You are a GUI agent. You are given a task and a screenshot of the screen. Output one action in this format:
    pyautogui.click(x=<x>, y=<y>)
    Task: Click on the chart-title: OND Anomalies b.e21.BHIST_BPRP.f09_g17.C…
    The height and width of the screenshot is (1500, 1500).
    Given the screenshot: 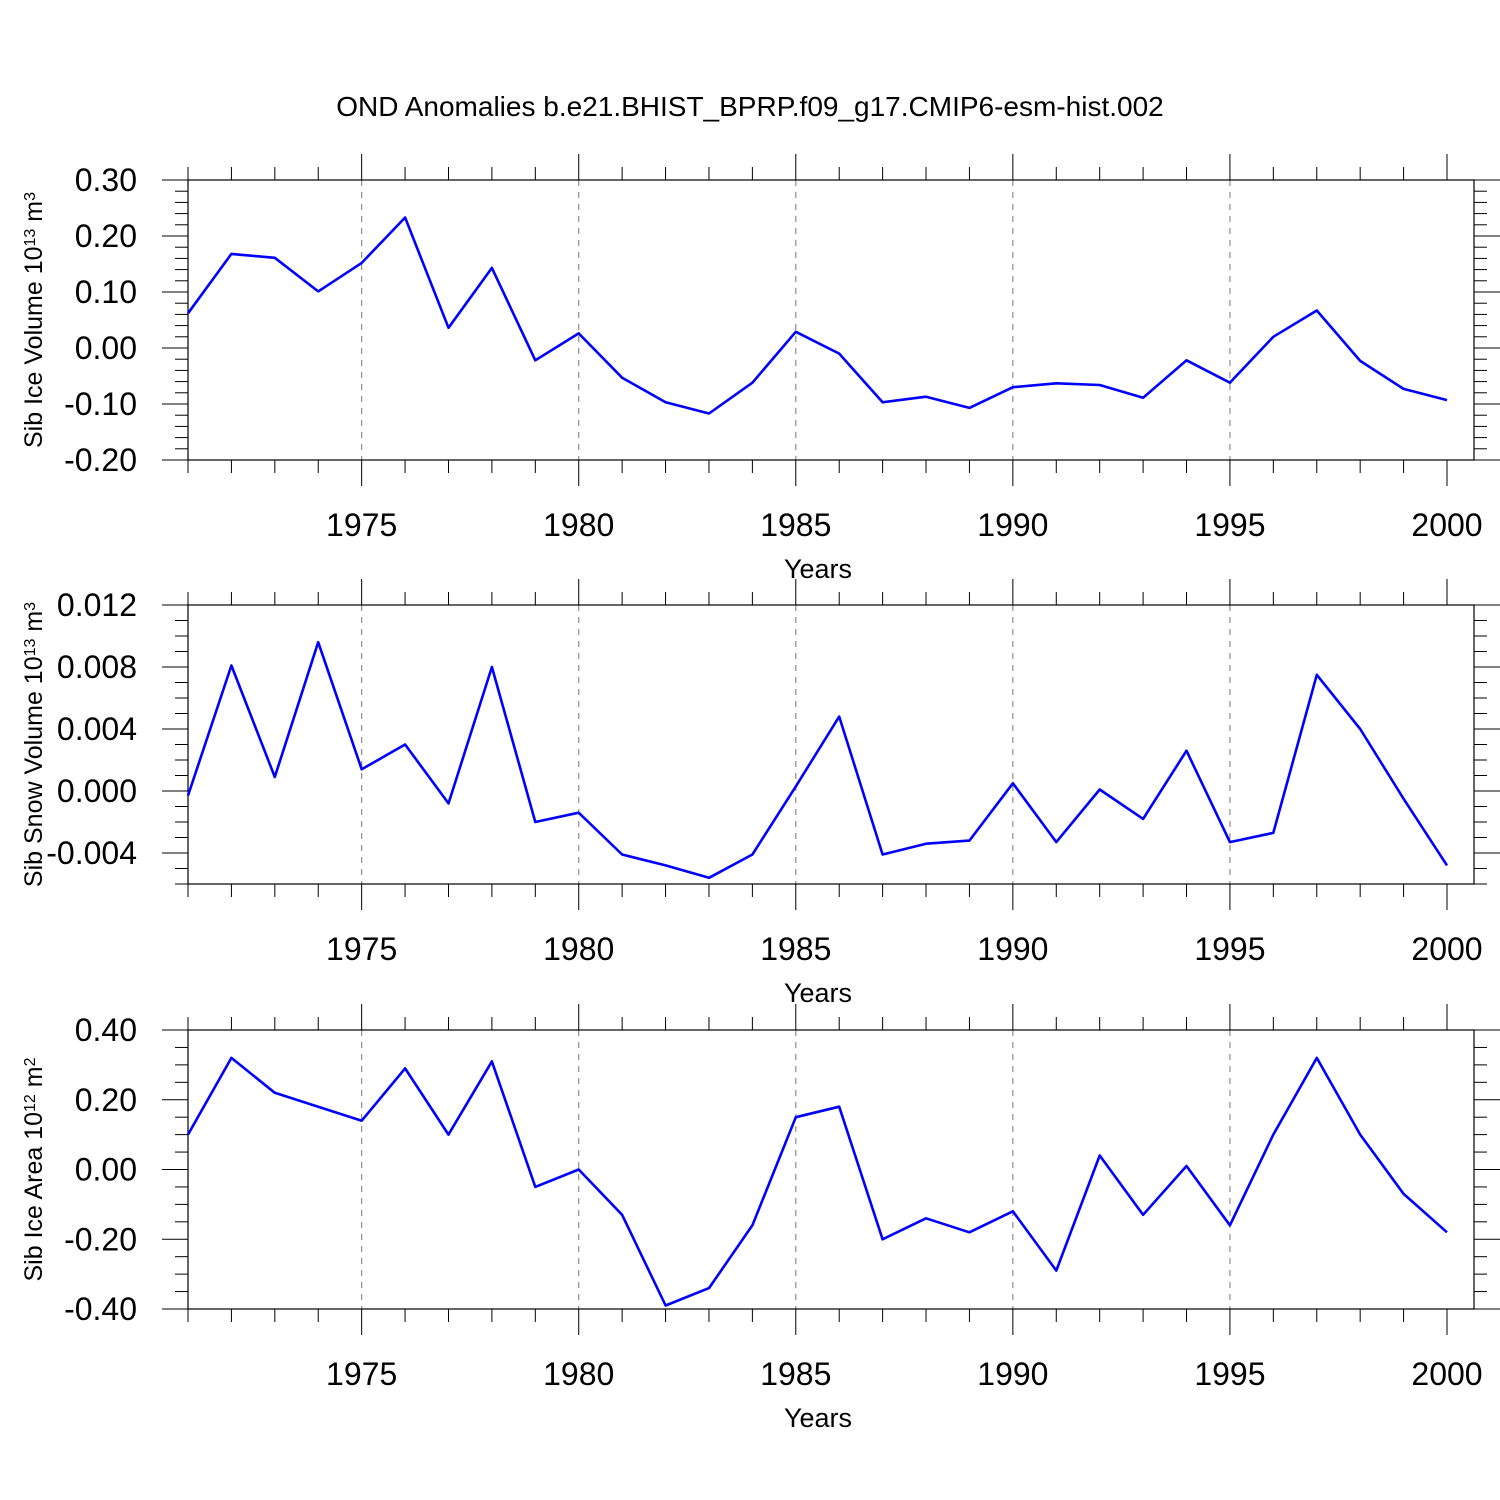 What is the action you would take?
    pyautogui.click(x=749, y=106)
    